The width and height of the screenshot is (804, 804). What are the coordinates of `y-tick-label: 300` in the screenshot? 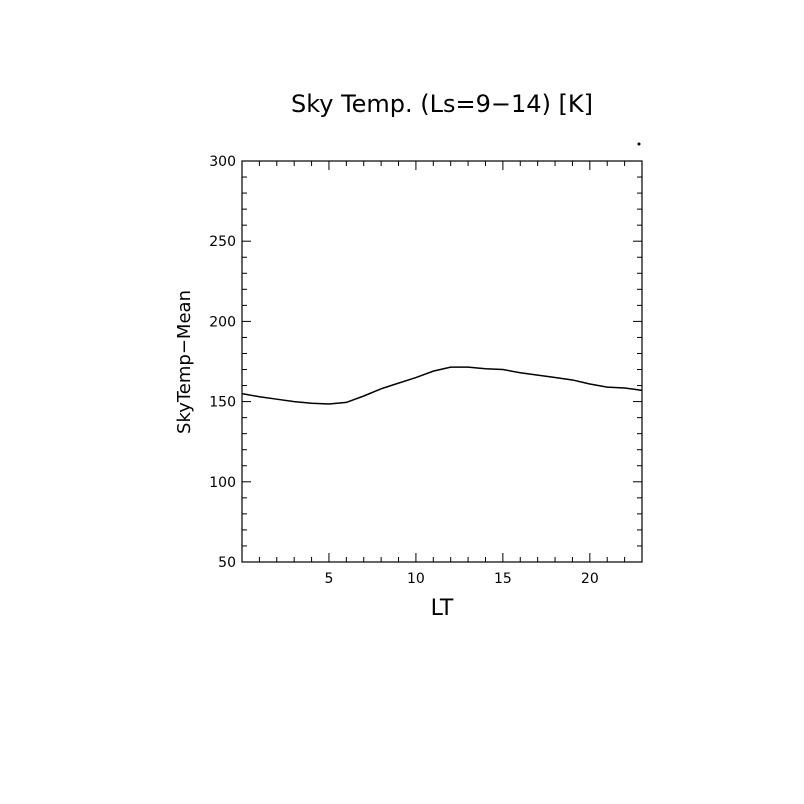 It's located at (222, 162).